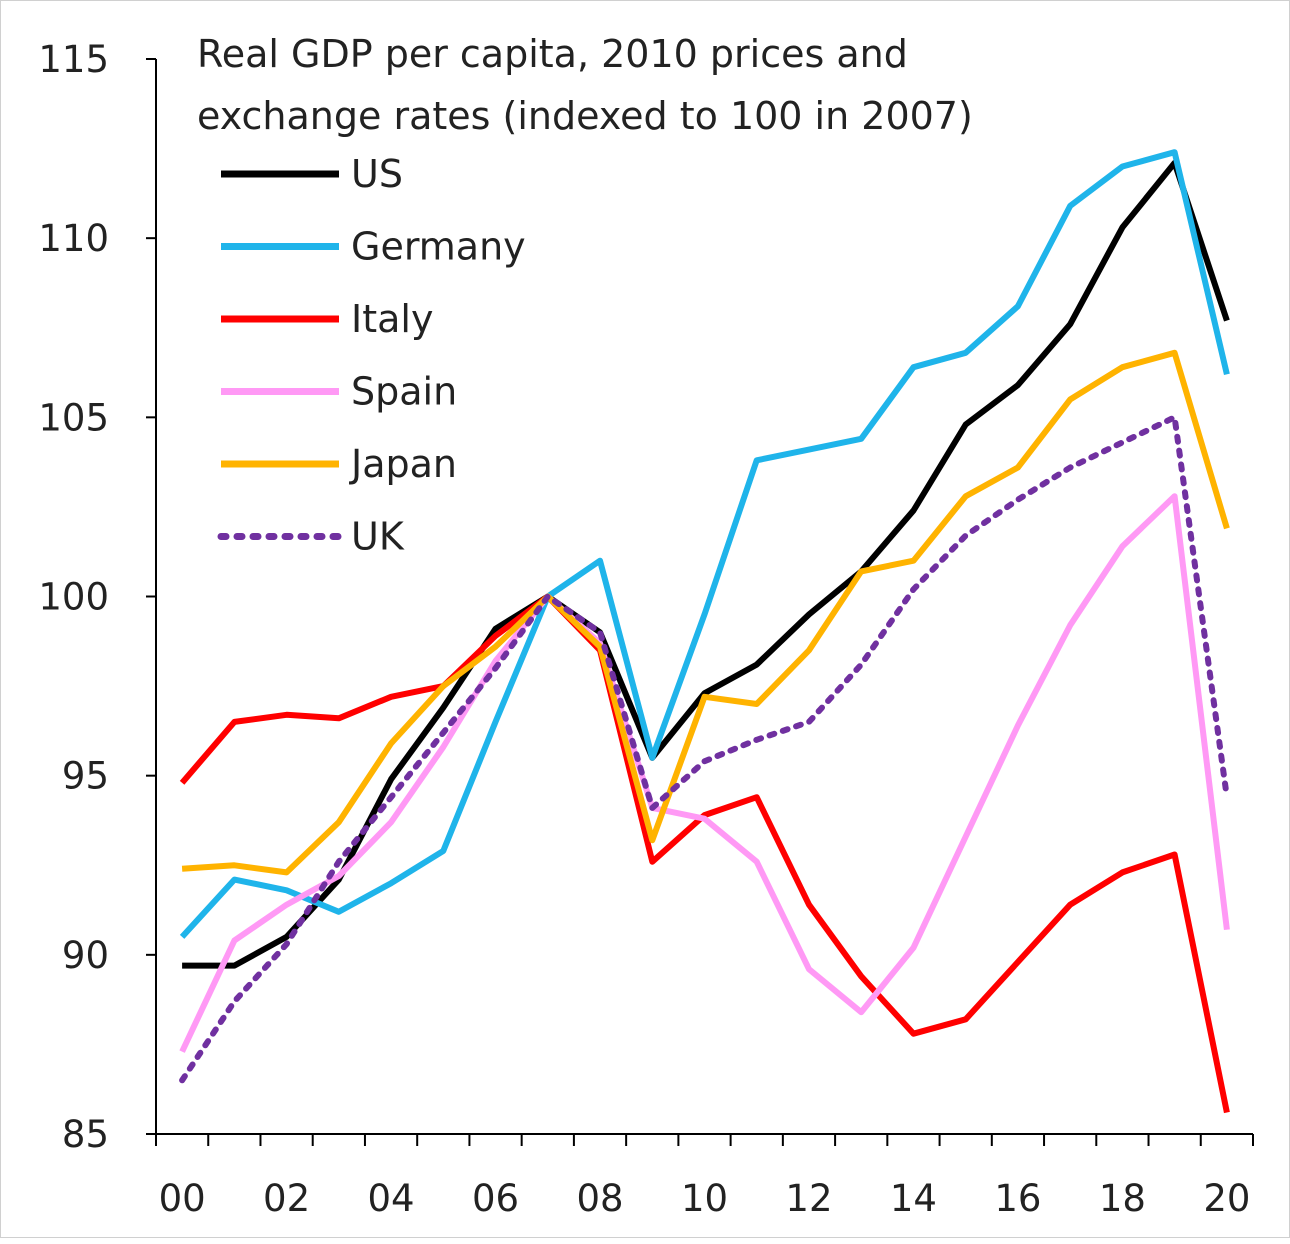 The image size is (1290, 1244). Describe the element at coordinates (182, 1198) in the screenshot. I see `x-tick-label: 00` at that location.